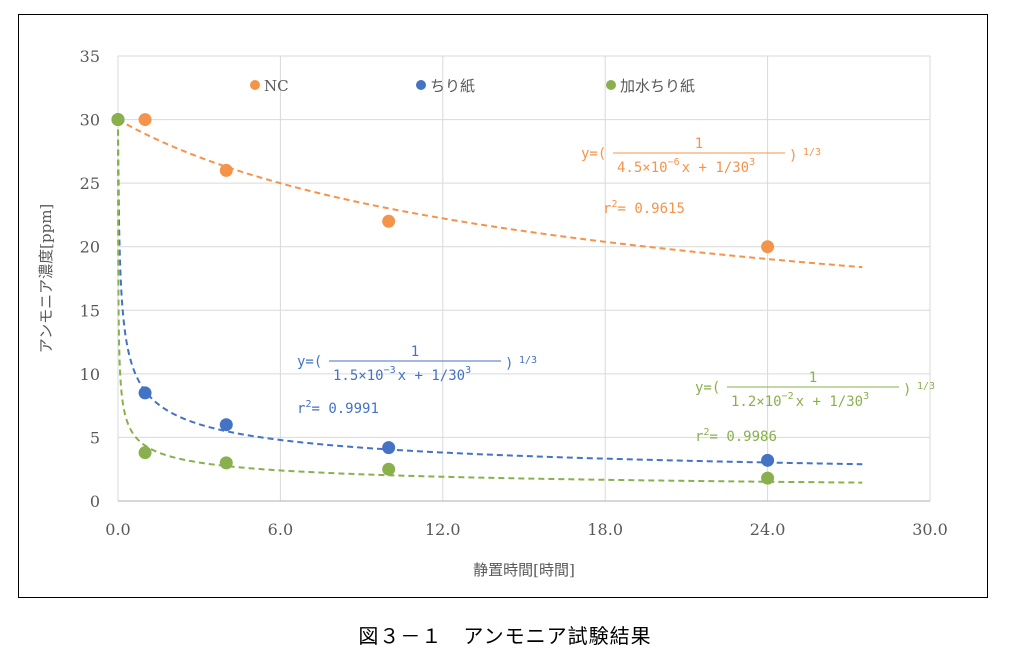 The image size is (1010, 656). I want to click on x-tick-label: 12.0, so click(443, 529).